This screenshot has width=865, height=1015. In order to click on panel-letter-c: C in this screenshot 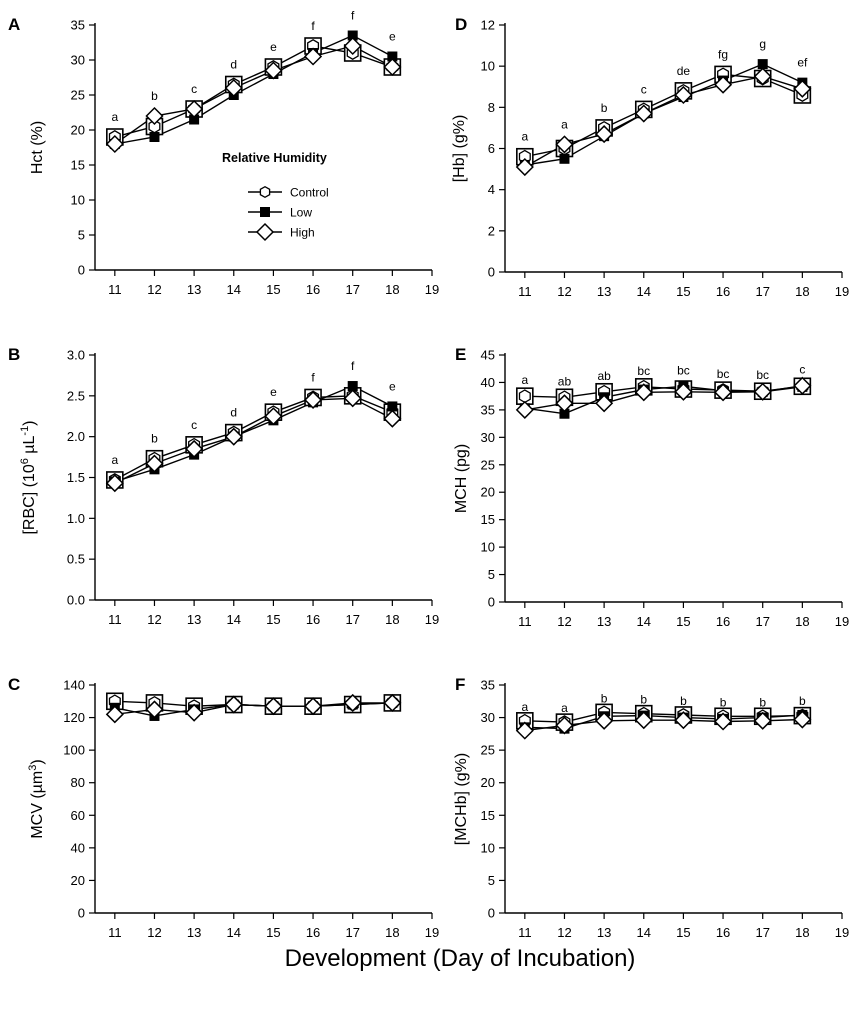, I will do `click(14, 684)`.